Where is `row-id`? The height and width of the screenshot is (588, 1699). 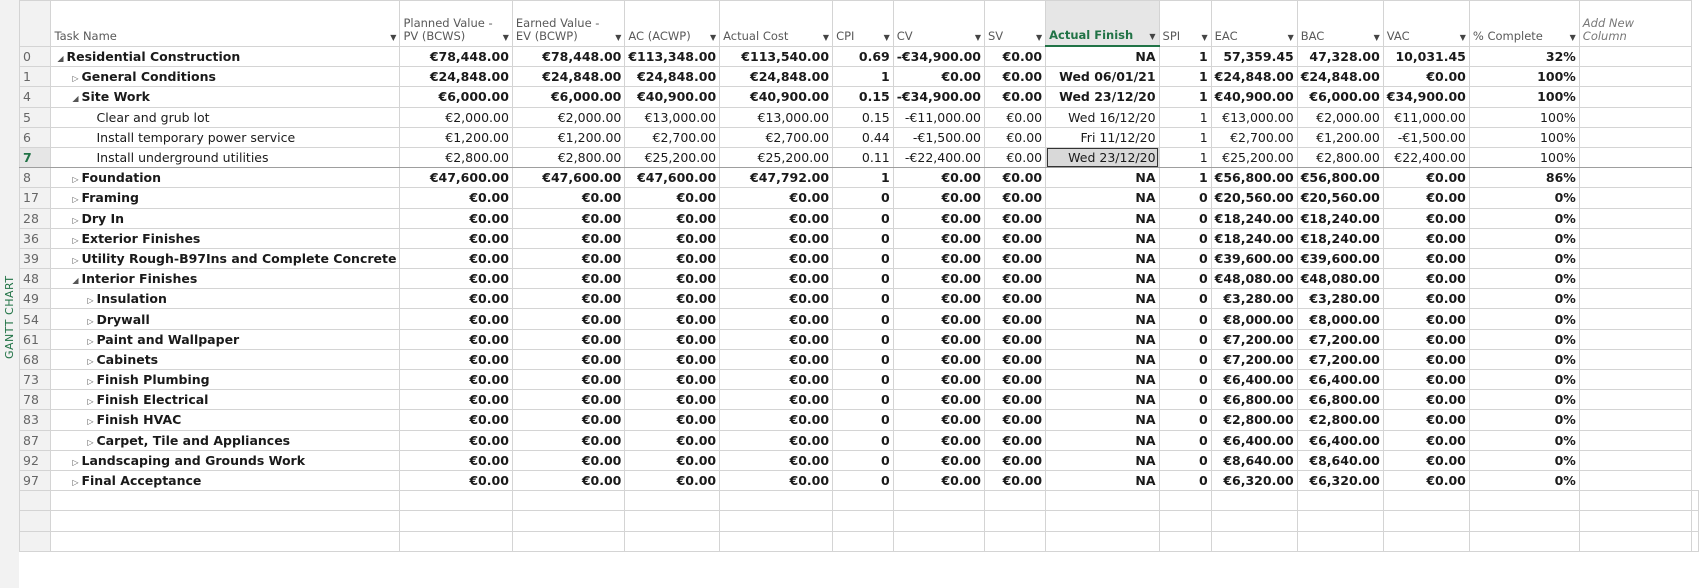 row-id is located at coordinates (35, 521).